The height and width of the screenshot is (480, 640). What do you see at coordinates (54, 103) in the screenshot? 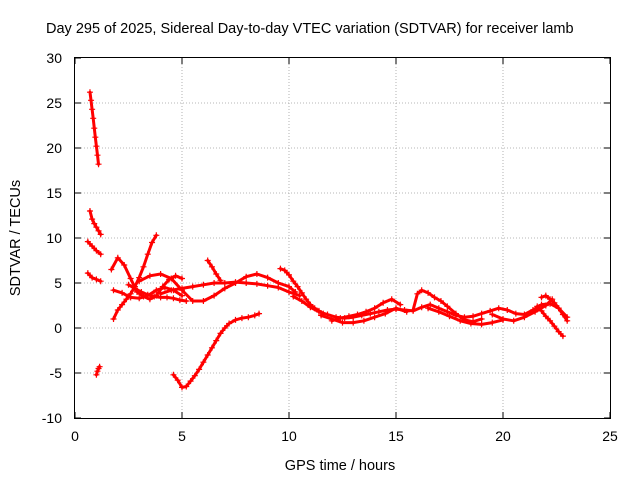
I see `y-tick-label: 25` at bounding box center [54, 103].